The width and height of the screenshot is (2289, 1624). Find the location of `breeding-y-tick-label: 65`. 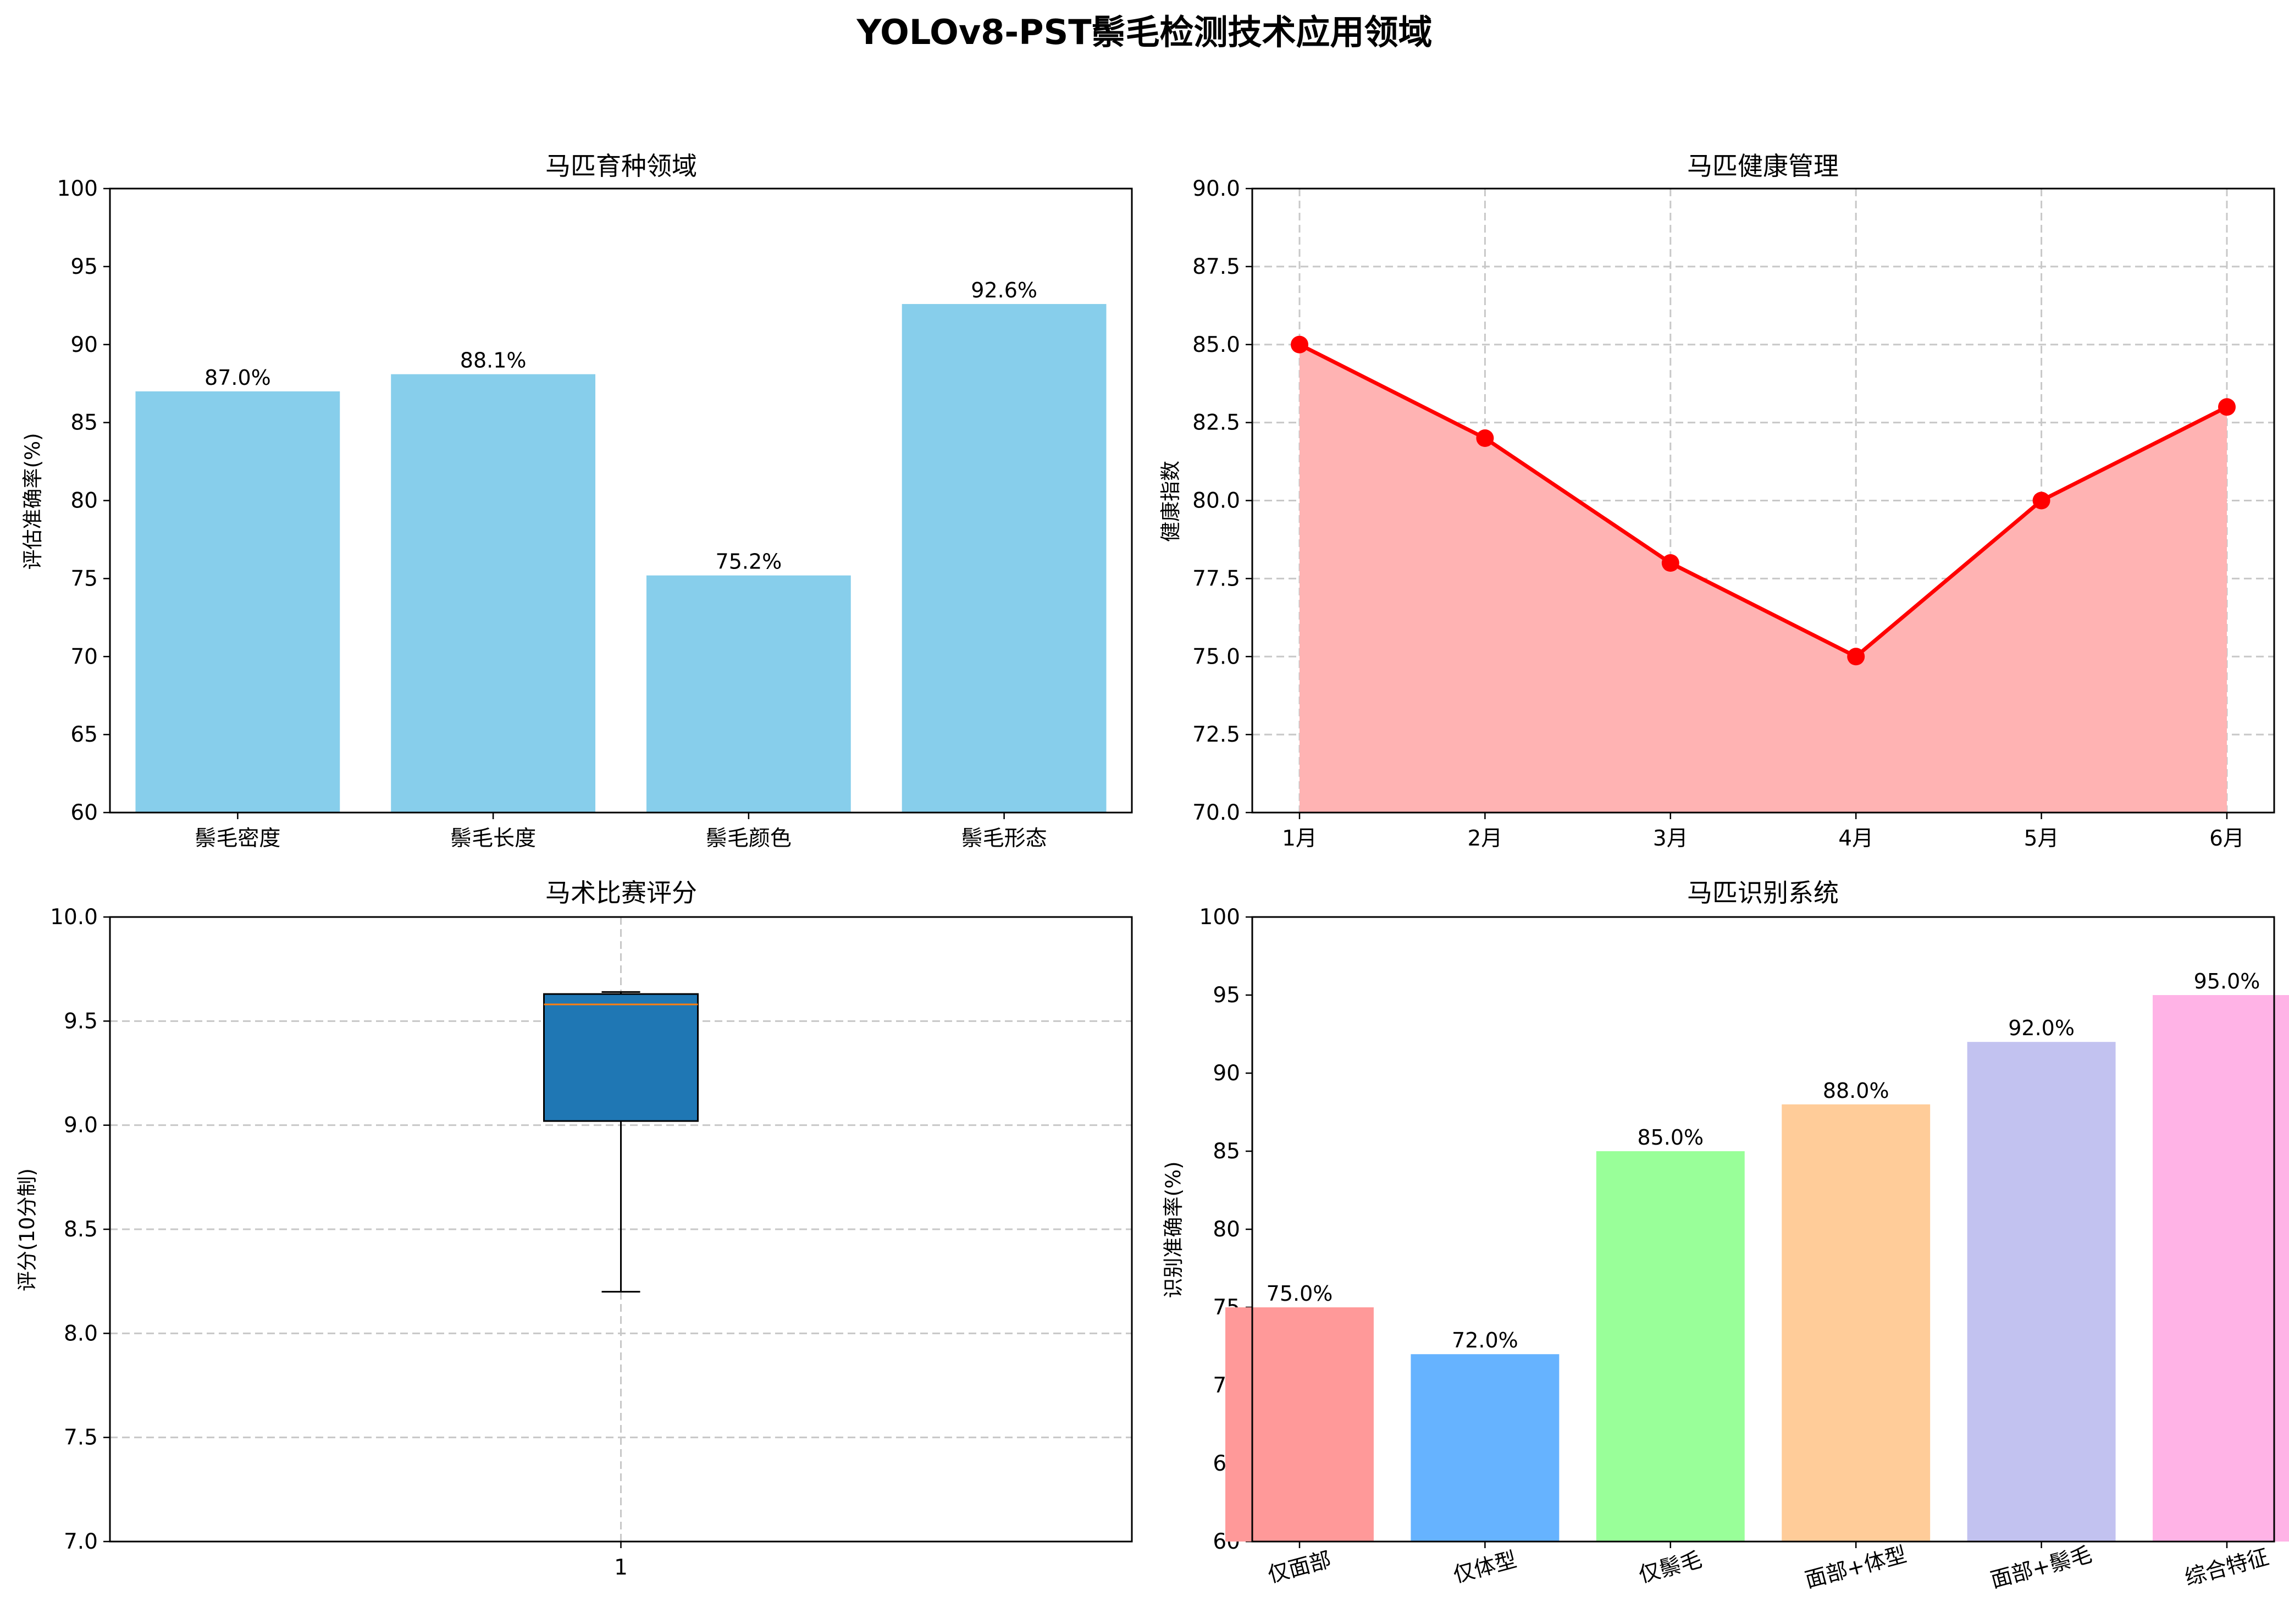

breeding-y-tick-label: 65 is located at coordinates (84, 734).